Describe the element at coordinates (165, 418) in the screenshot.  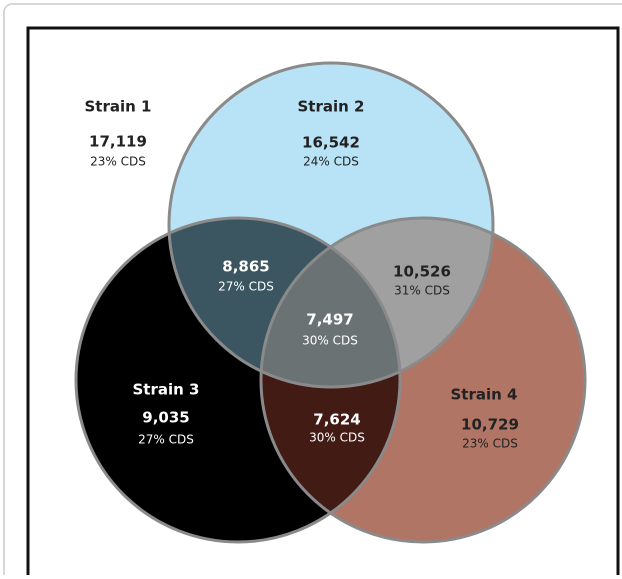
I see `count: 9,035` at that location.